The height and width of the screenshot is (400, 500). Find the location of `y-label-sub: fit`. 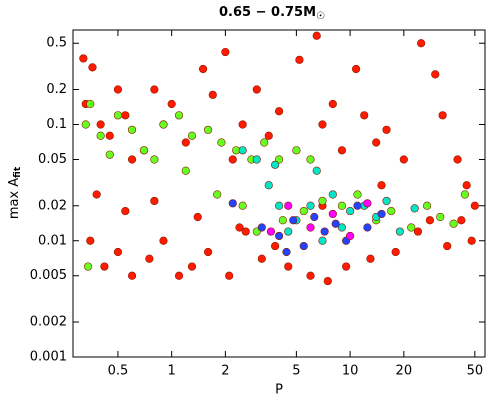

y-label-sub: fit is located at coordinates (18, 172).